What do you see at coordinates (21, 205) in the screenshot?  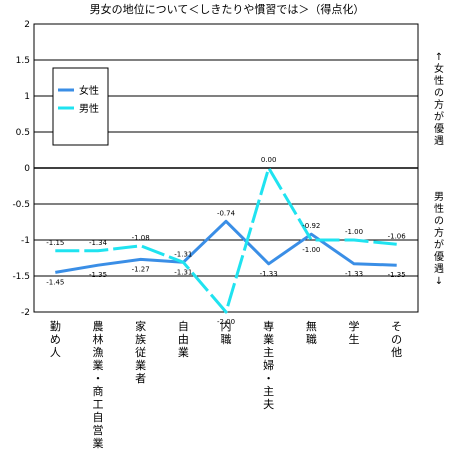 I see `y-tick-label: -0.5` at bounding box center [21, 205].